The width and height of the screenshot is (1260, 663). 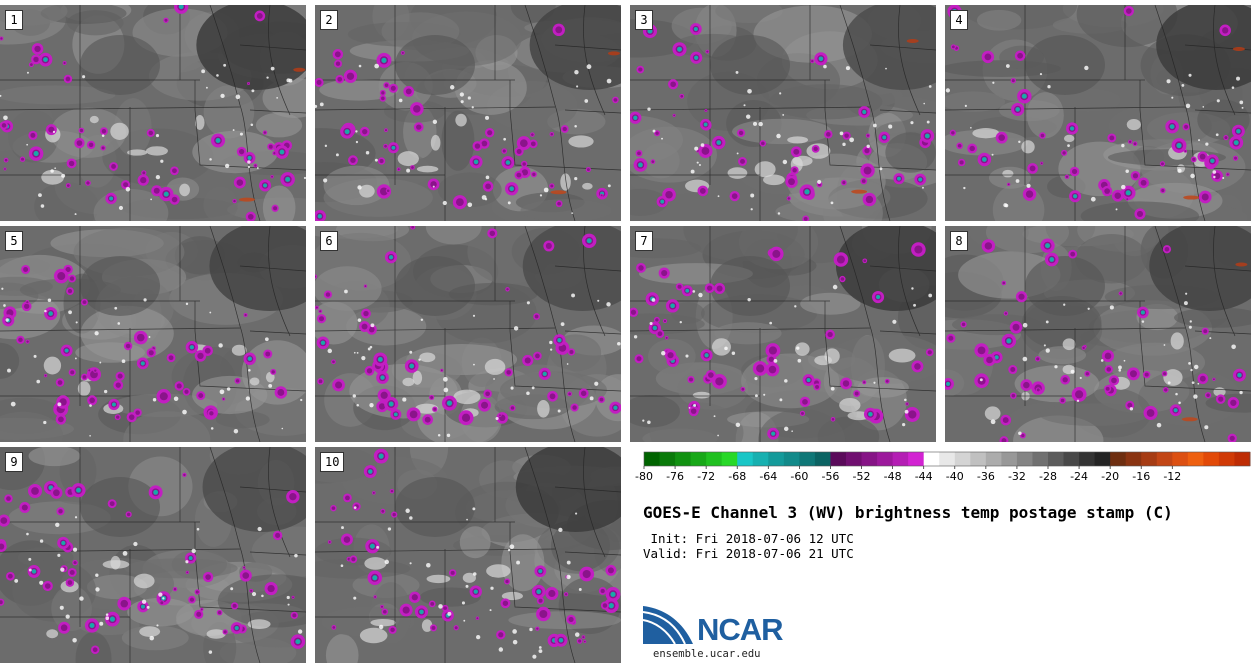 I want to click on panel-label: 9, so click(x=14, y=462).